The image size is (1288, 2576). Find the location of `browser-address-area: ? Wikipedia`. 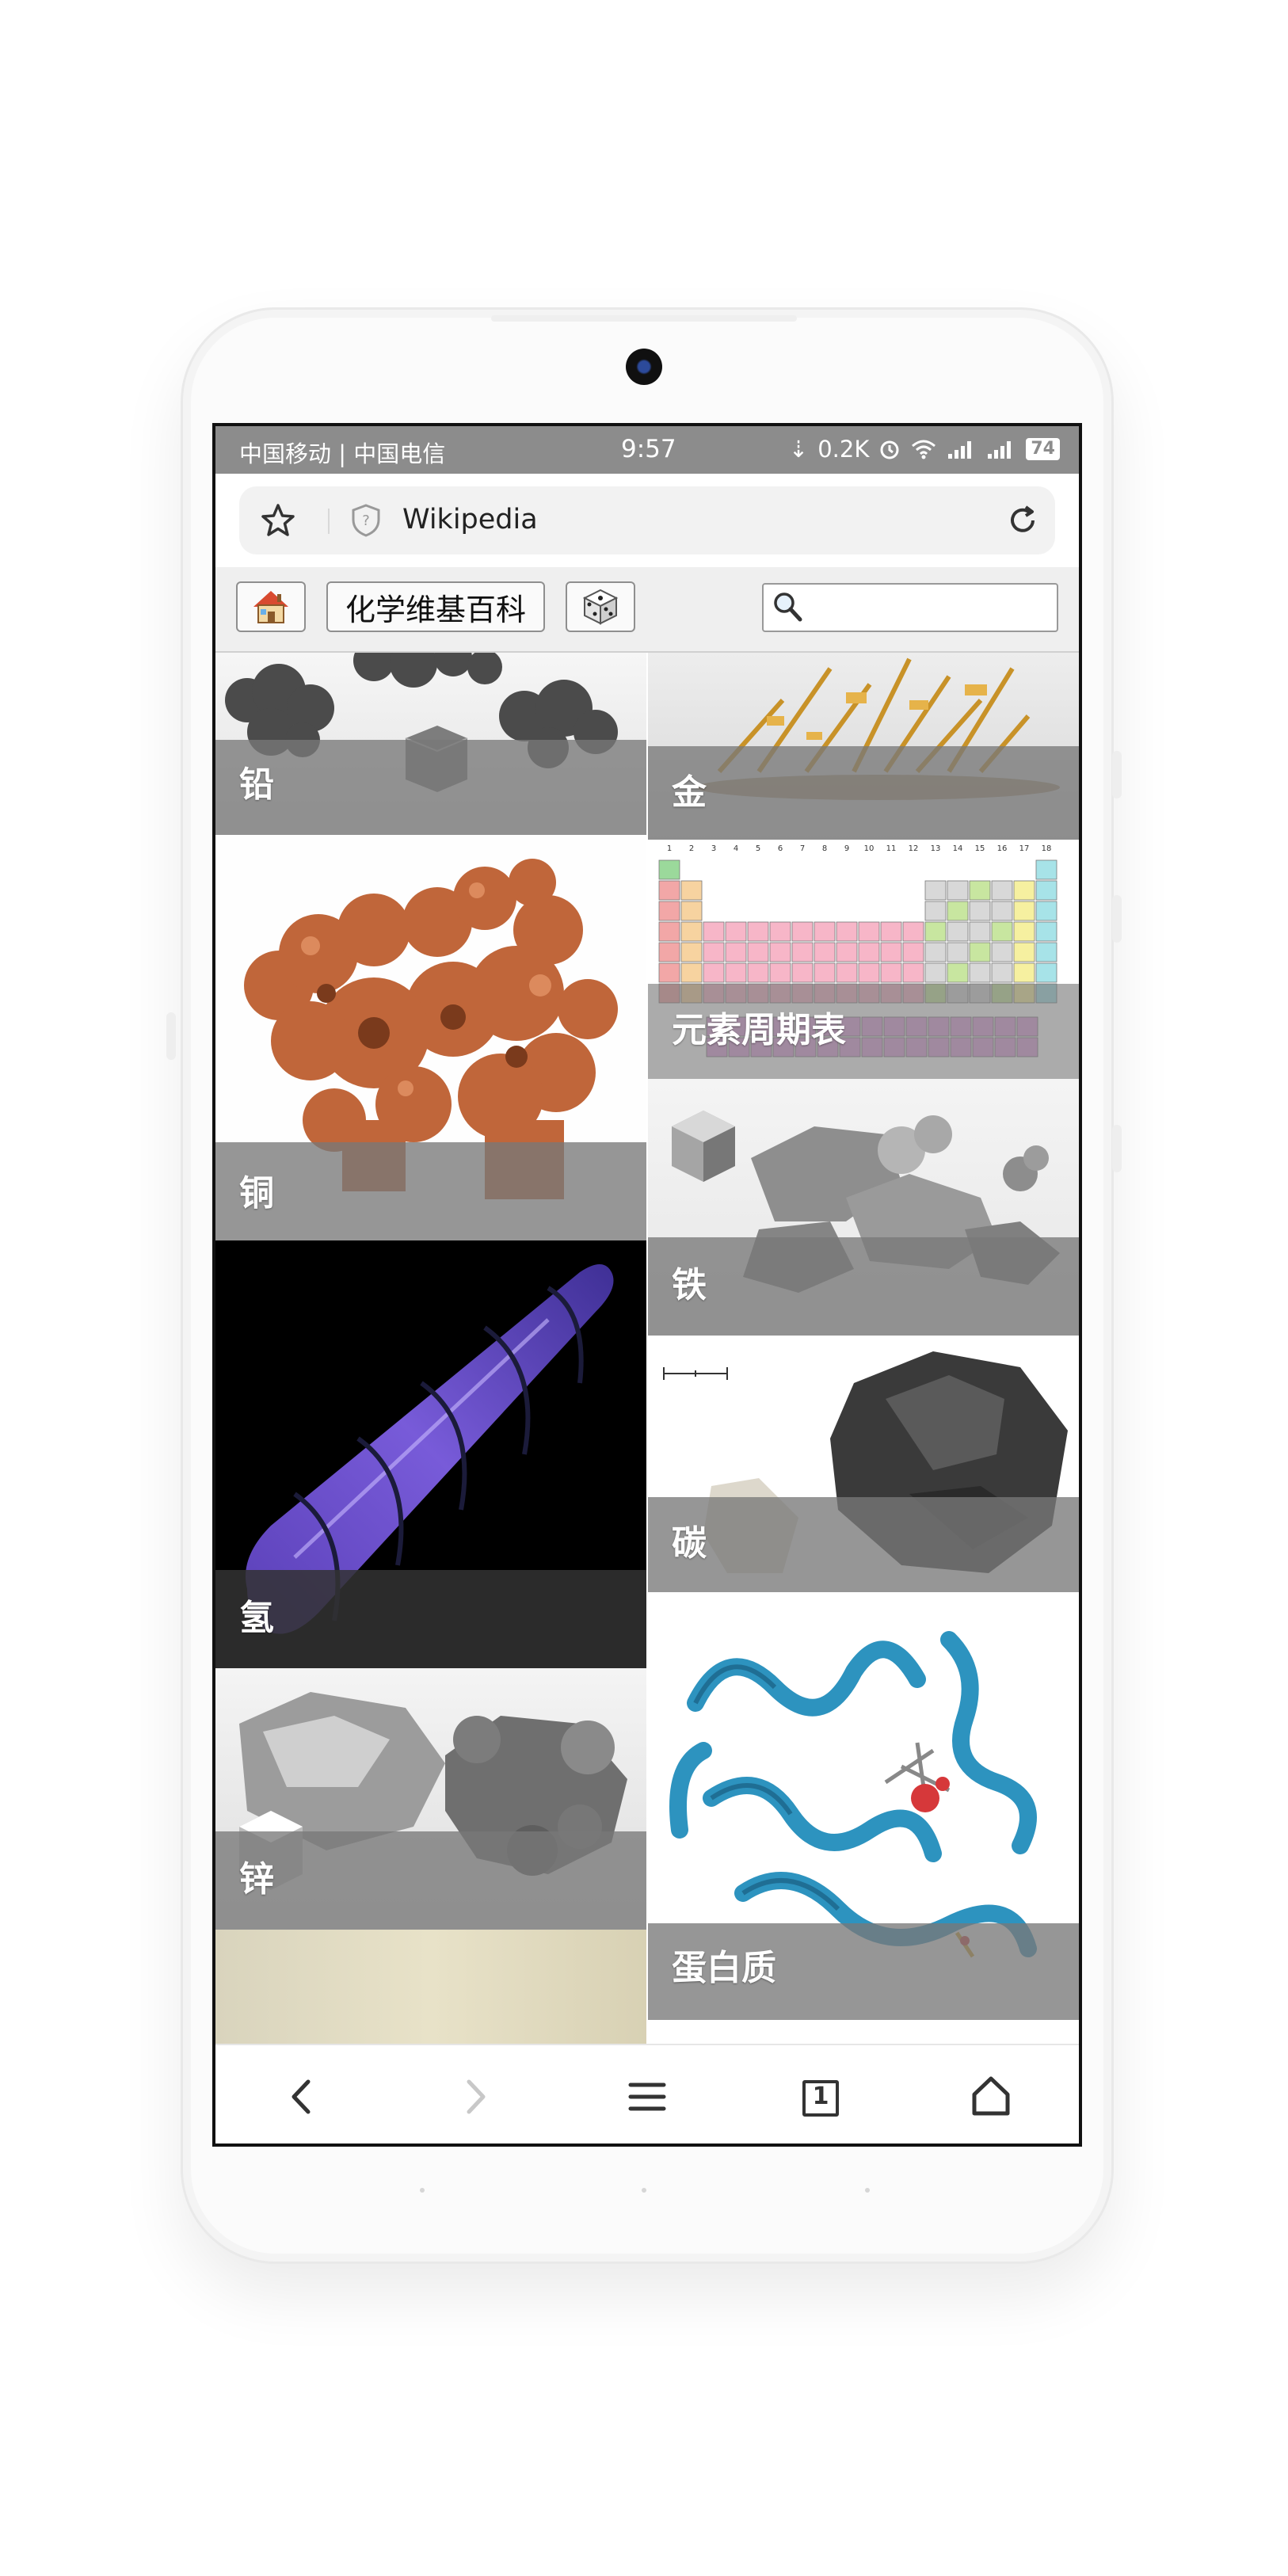

browser-address-area: ? Wikipedia is located at coordinates (647, 520).